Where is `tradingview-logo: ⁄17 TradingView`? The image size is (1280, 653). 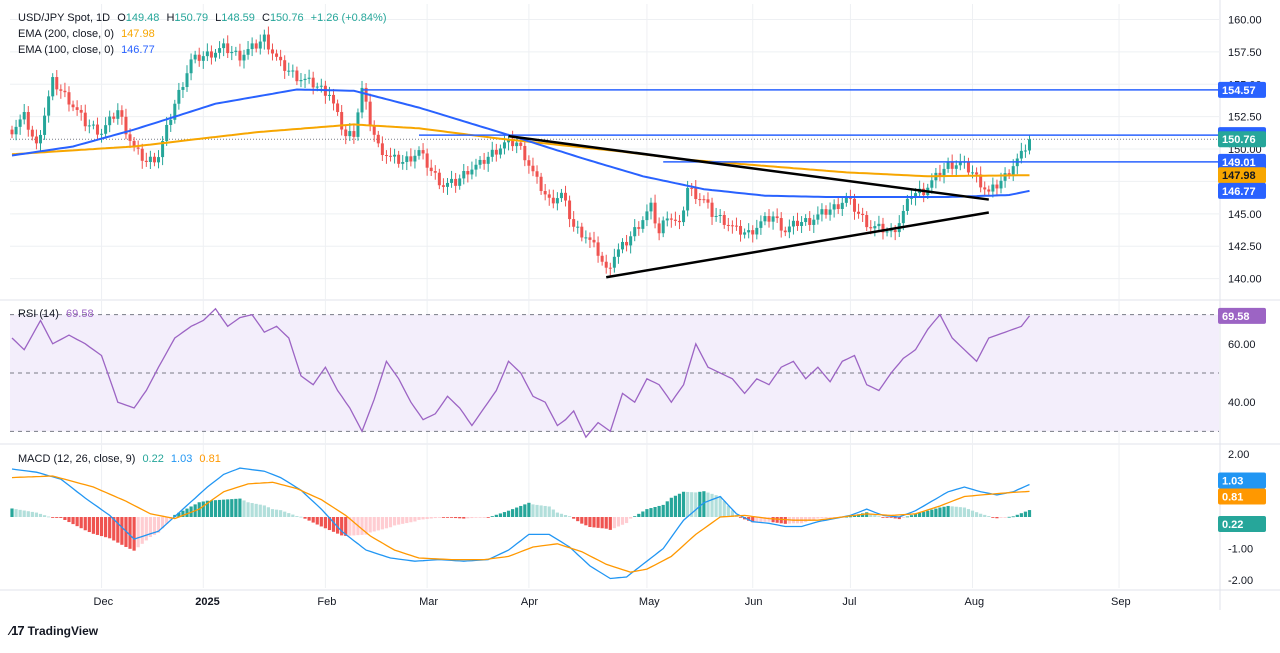
tradingview-logo: ⁄17 TradingView is located at coordinates (54, 630).